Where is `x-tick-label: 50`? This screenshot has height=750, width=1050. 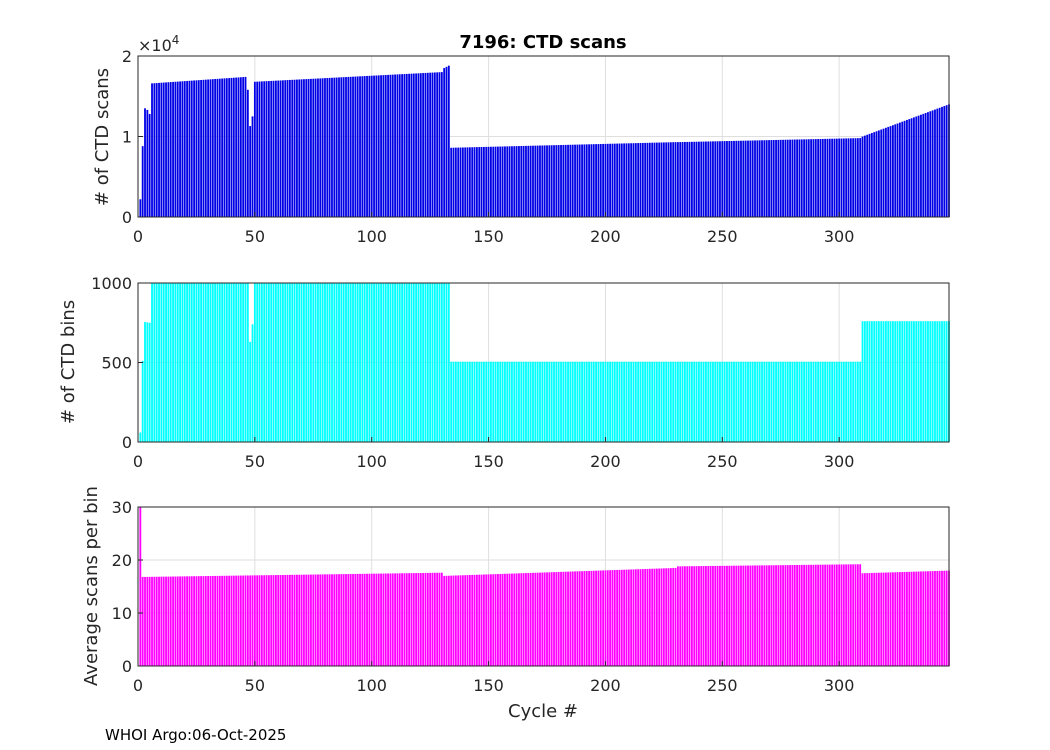 x-tick-label: 50 is located at coordinates (255, 236).